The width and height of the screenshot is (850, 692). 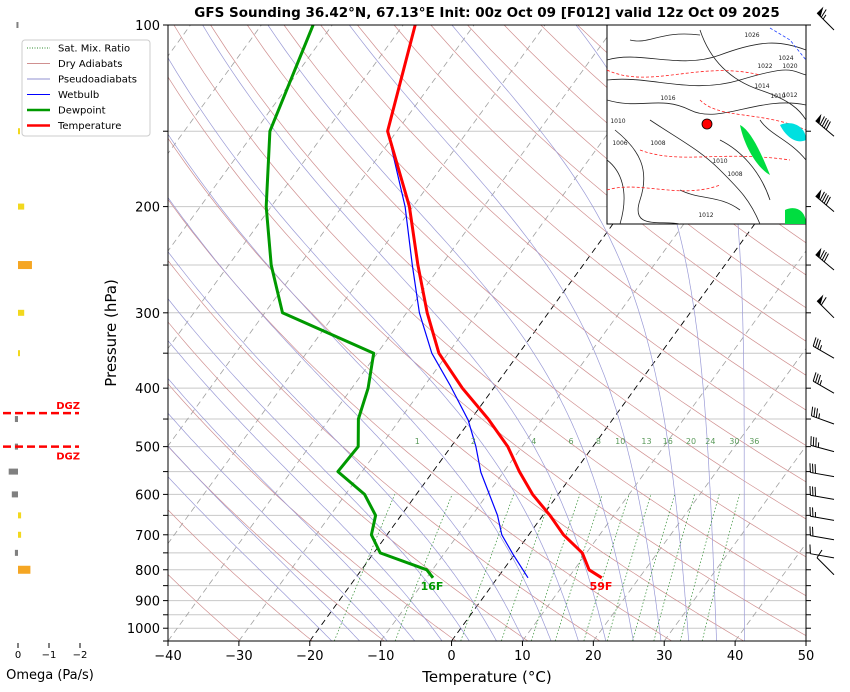 I want to click on mixing-ratio-label: 16, so click(x=668, y=441).